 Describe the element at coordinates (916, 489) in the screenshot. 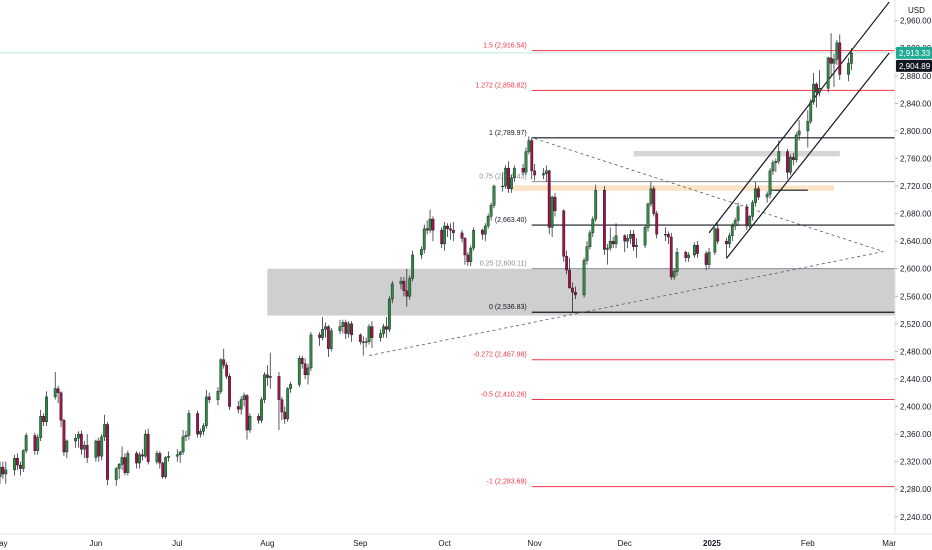

I see `price-tick-label: 2,280.00` at that location.